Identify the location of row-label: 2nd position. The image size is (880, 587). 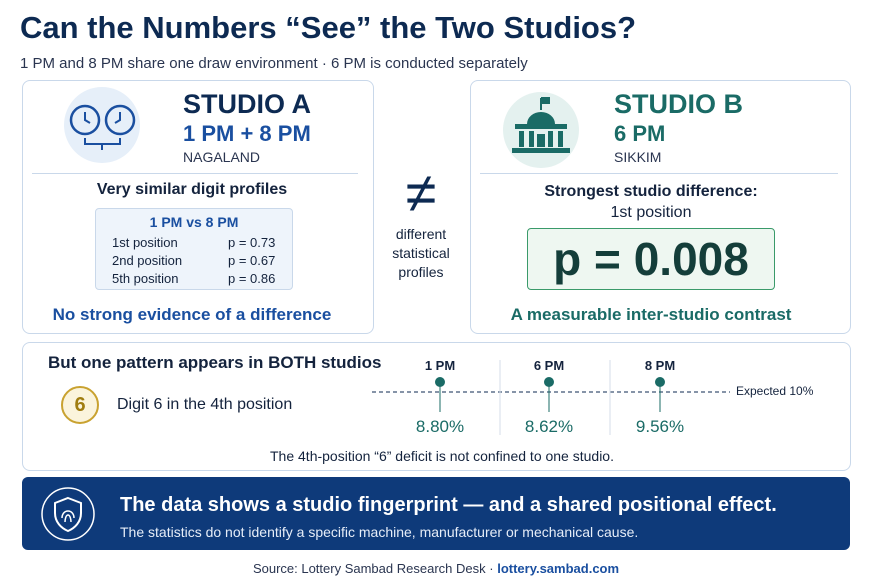
(147, 260).